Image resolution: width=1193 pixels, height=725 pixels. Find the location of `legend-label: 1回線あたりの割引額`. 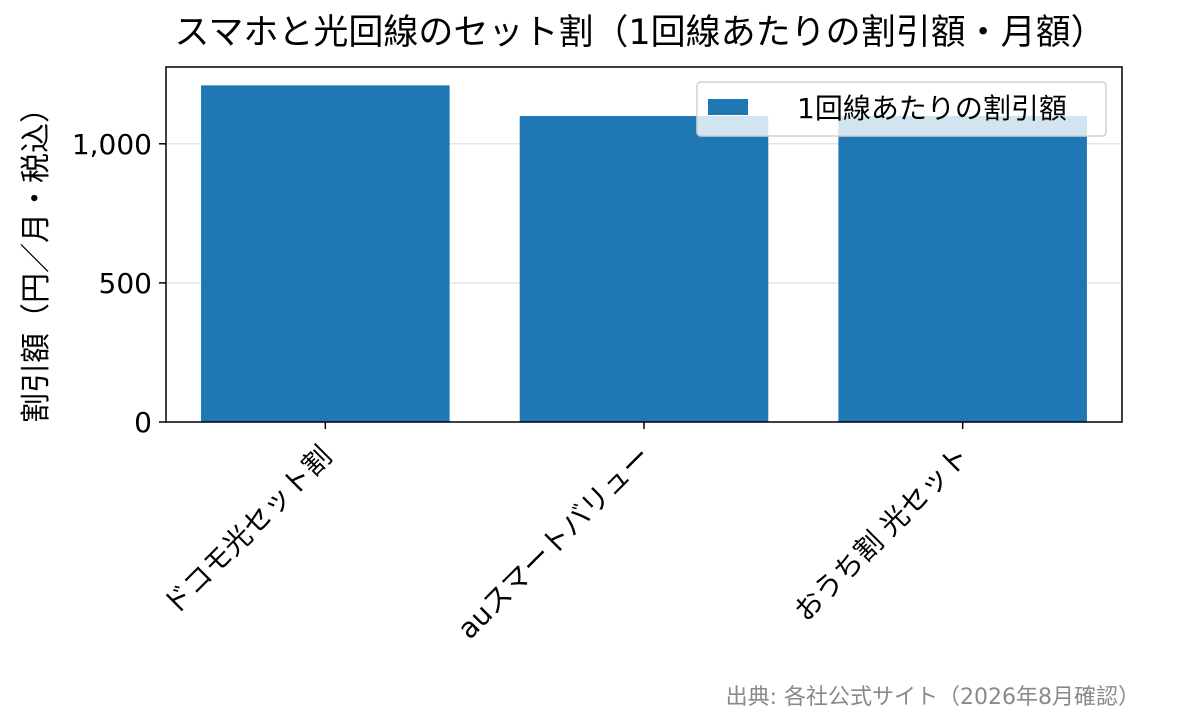

legend-label: 1回線あたりの割引額 is located at coordinates (932, 108).